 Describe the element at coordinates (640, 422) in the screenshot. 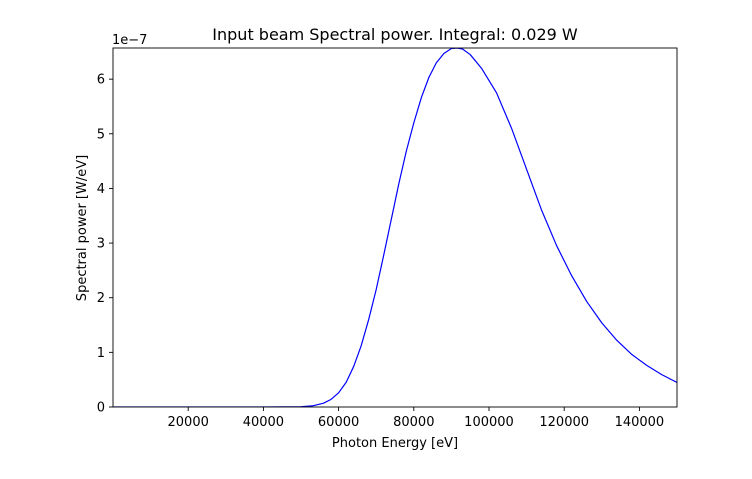

I see `x-tick-label: 140000` at that location.